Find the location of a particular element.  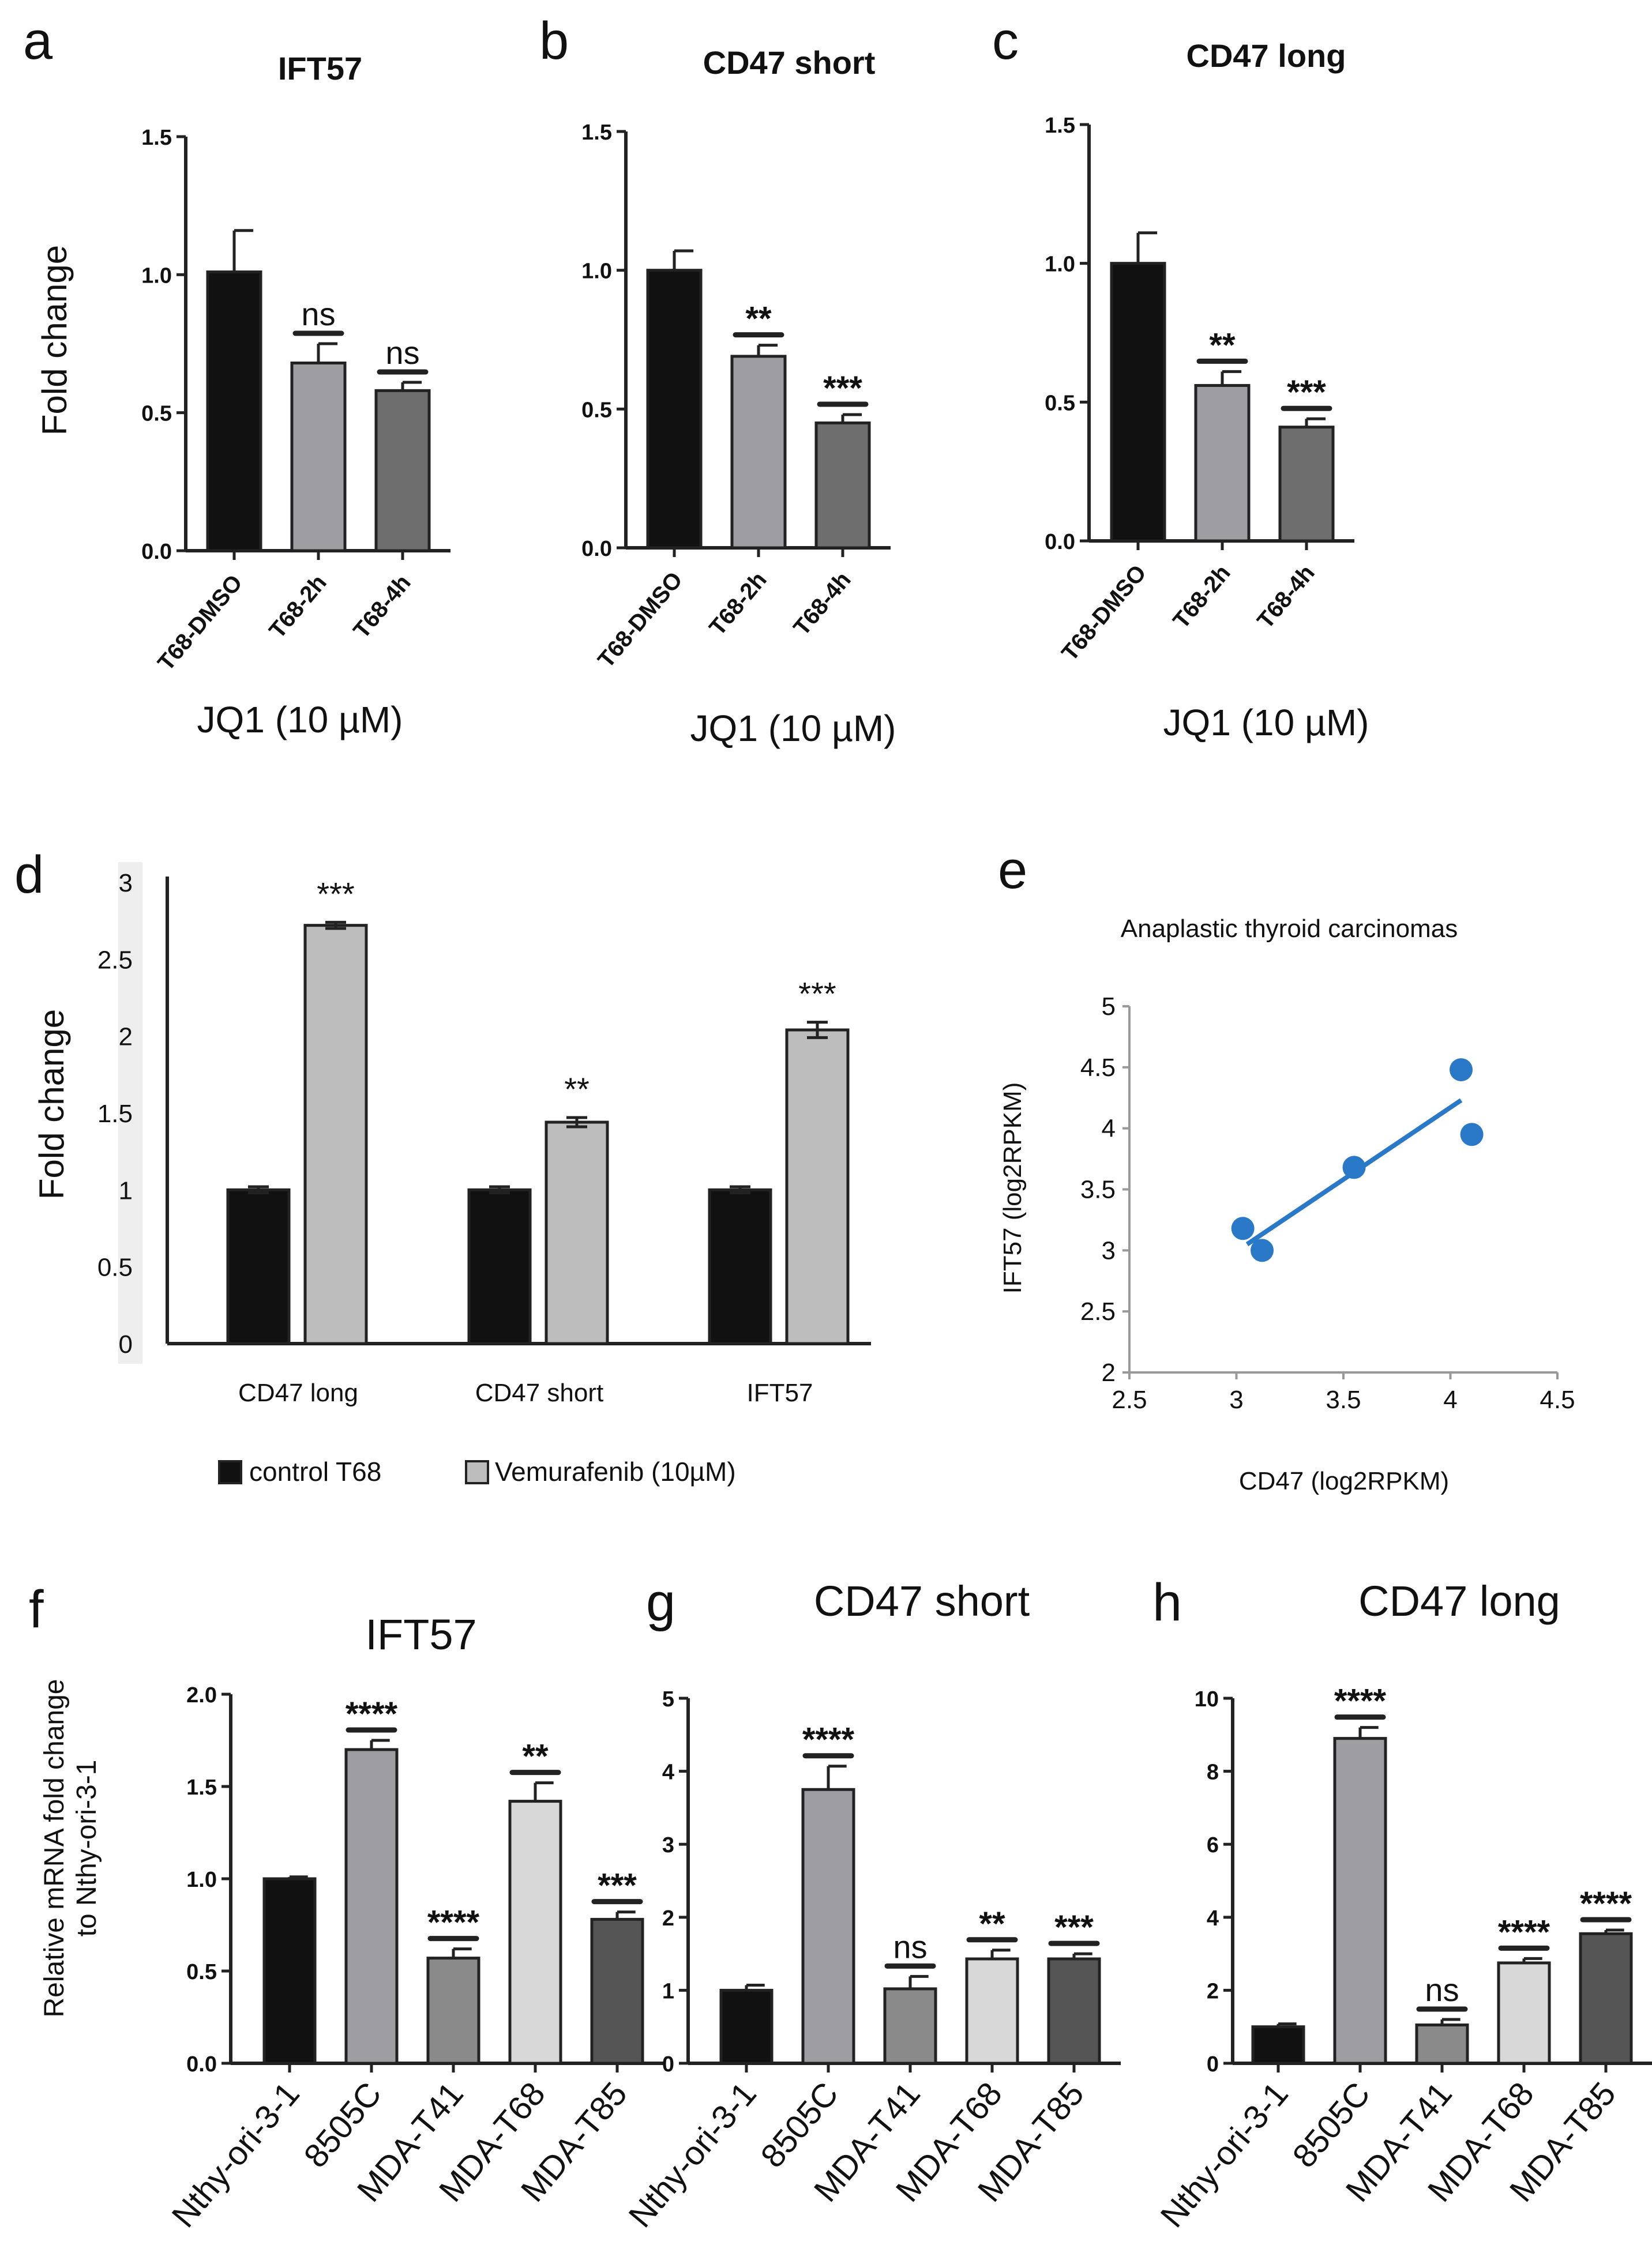

legend-label: Vemurafenib (10µM) is located at coordinates (616, 1472).